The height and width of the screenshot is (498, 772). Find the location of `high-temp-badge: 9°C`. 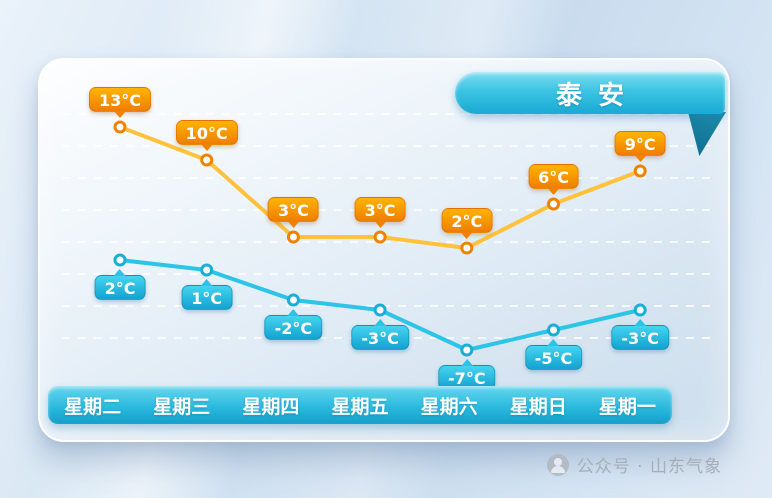

high-temp-badge: 9°C is located at coordinates (640, 143).